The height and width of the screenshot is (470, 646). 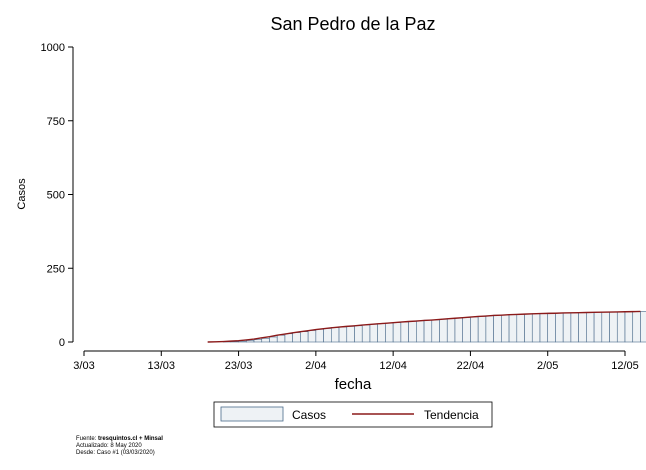 I want to click on legend-label-tendencia: Tendencia, so click(x=451, y=415).